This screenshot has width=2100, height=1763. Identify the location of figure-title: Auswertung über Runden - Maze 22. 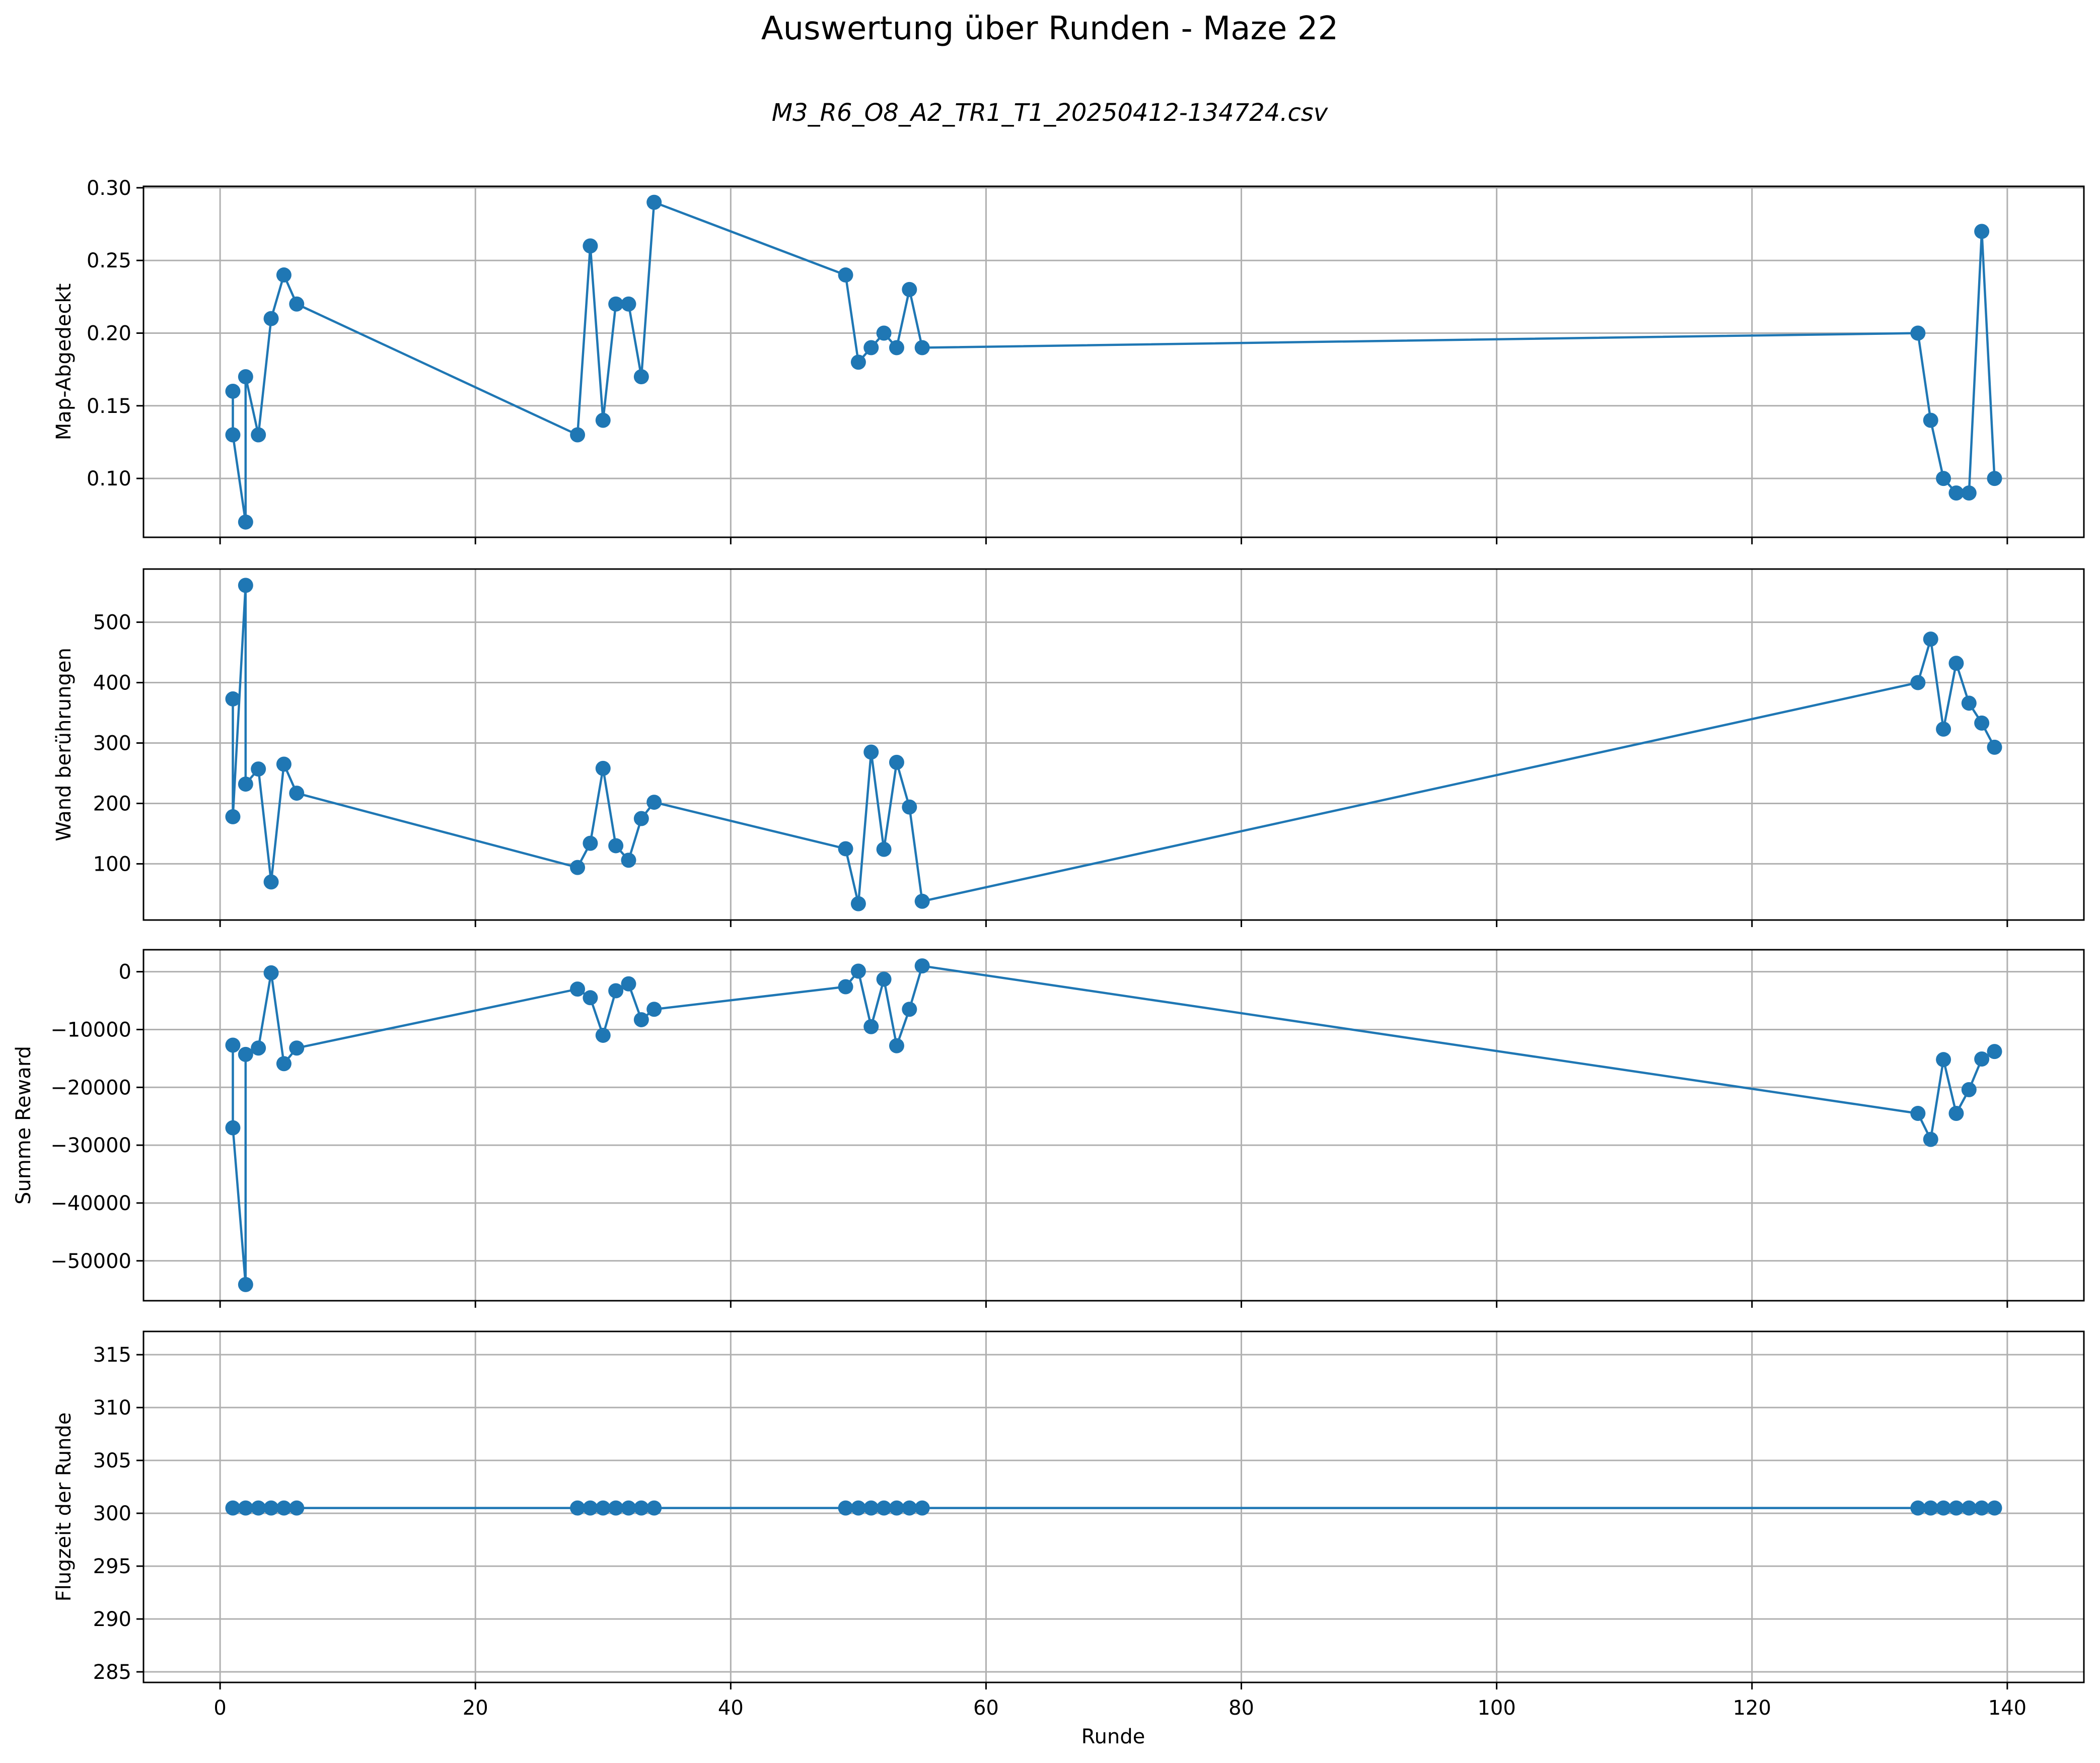
(1049, 28).